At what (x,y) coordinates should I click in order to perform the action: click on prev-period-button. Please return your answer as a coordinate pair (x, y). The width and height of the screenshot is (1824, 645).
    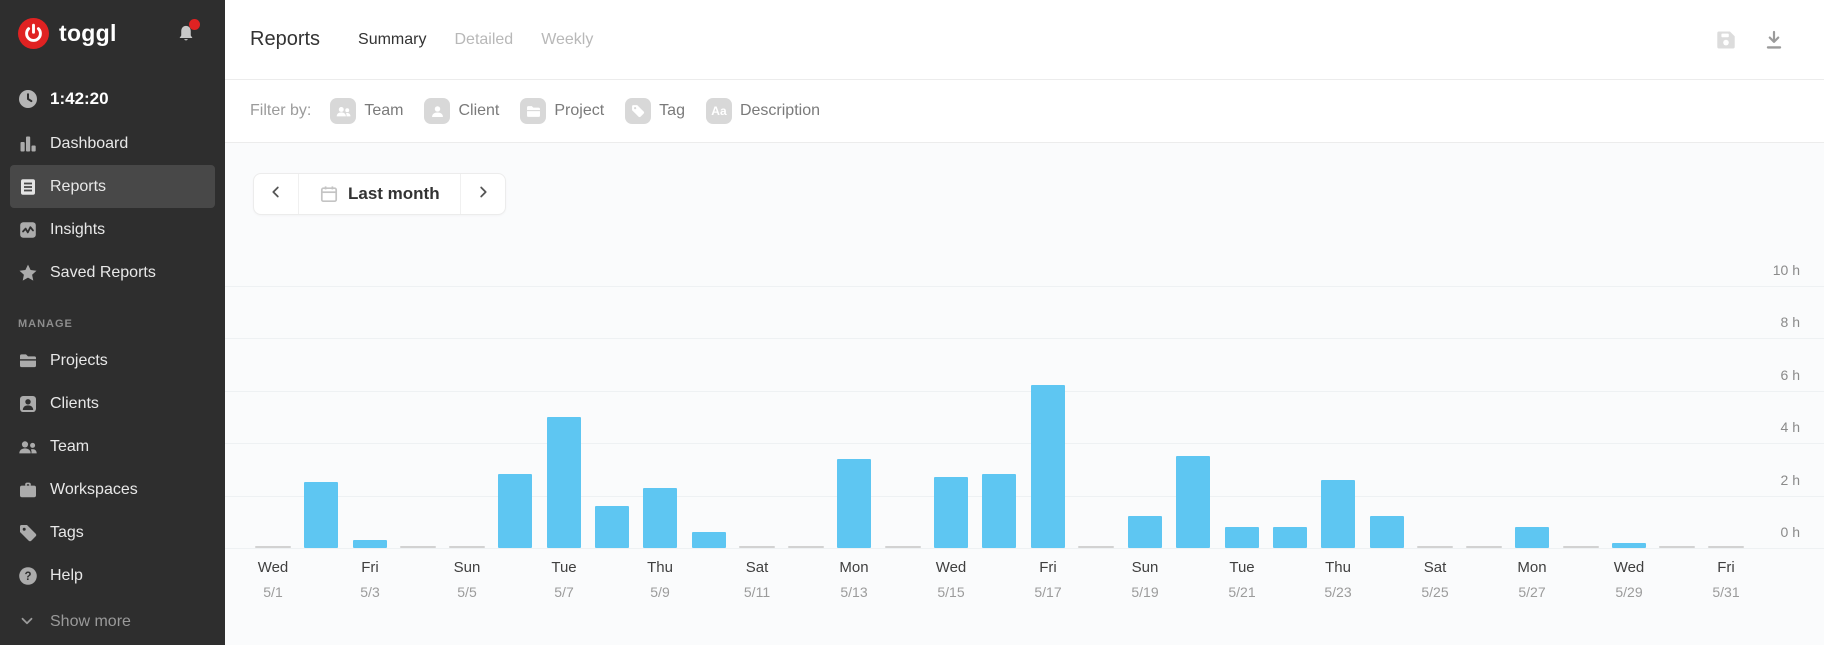
    Looking at the image, I should click on (276, 194).